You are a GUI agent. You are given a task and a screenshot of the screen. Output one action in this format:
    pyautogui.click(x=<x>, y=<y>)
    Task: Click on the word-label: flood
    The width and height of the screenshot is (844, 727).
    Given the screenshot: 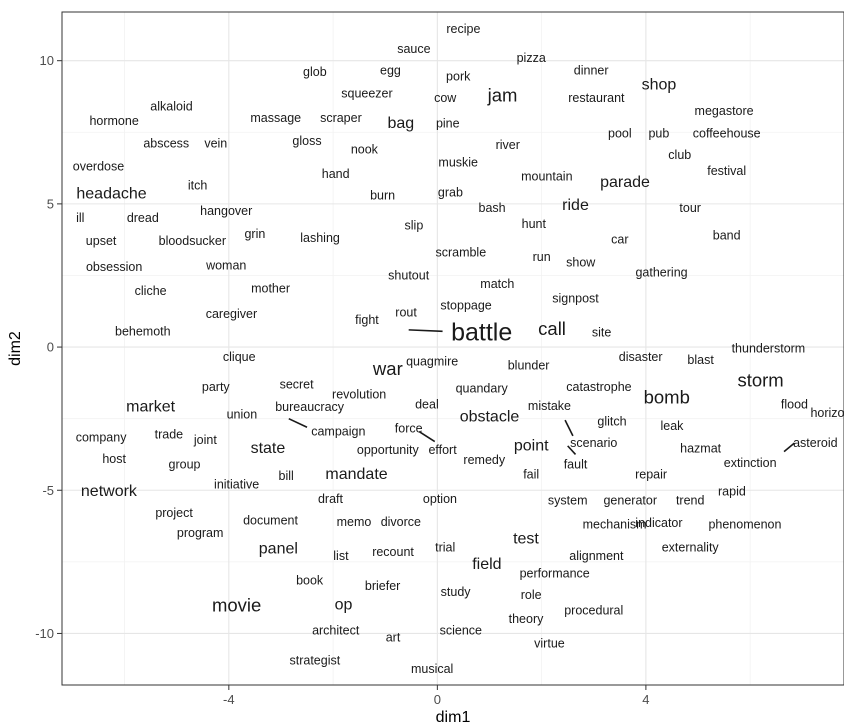 What is the action you would take?
    pyautogui.click(x=794, y=404)
    